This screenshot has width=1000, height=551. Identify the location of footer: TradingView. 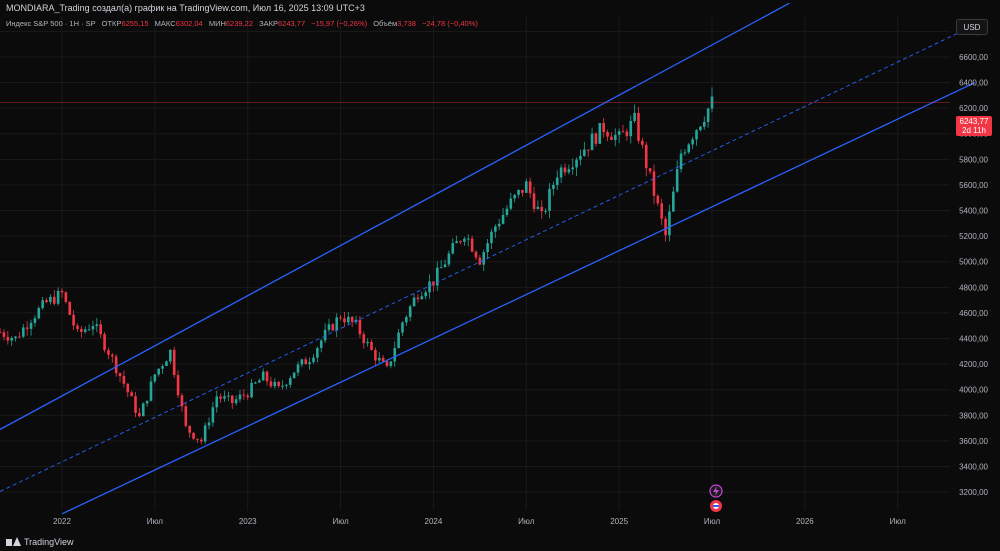
(500, 541).